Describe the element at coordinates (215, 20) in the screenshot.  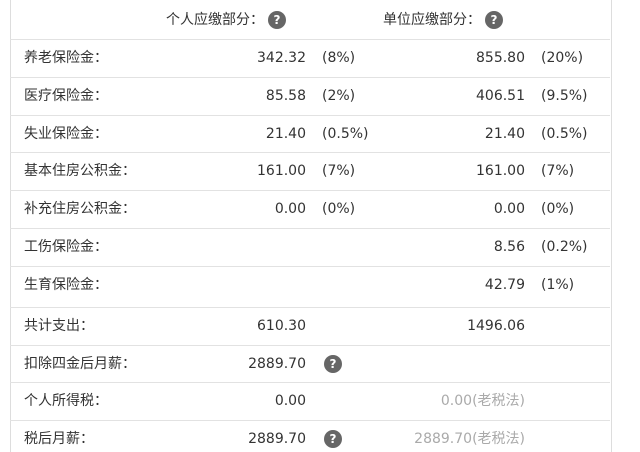
I see `header-personal: 个人应缴部分：` at that location.